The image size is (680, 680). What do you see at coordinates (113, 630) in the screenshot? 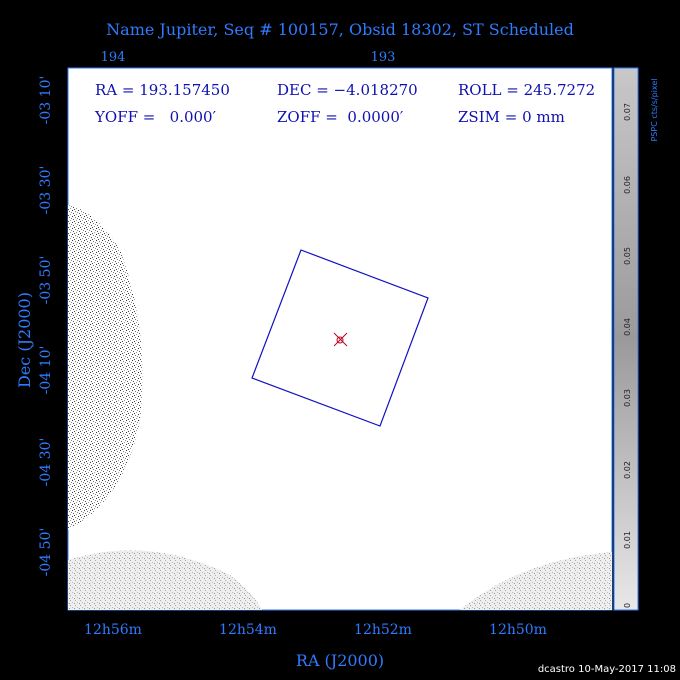
I see `x-tick-label: 12h56m` at bounding box center [113, 630].